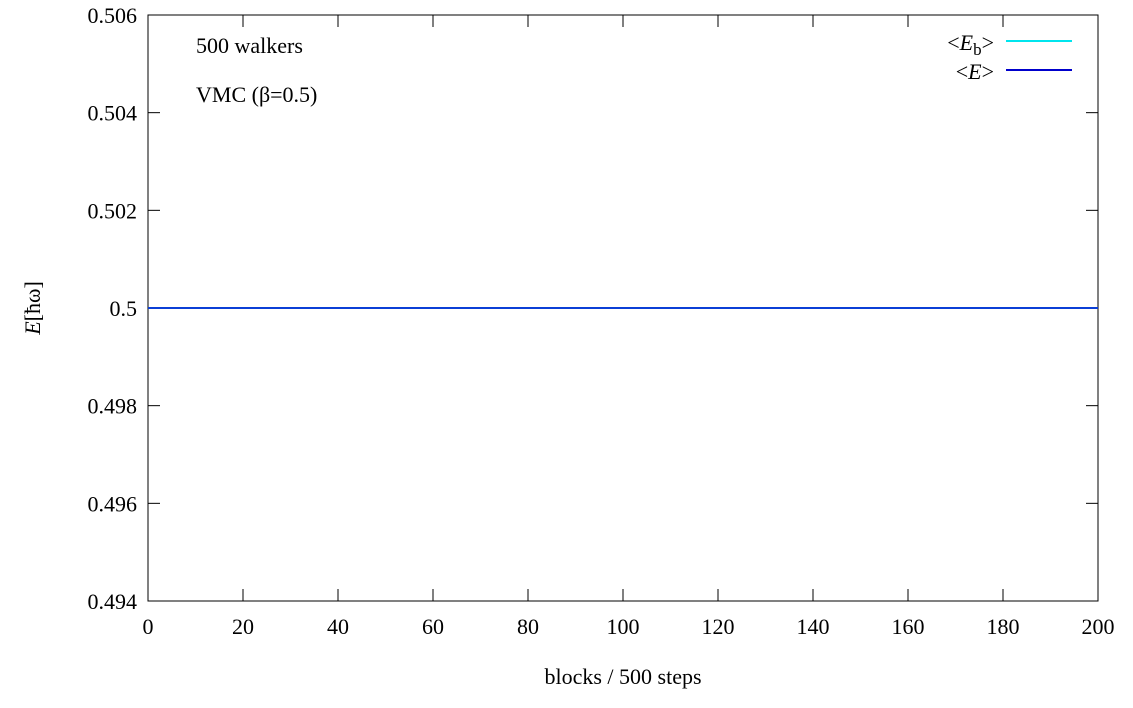 The height and width of the screenshot is (708, 1133). I want to click on x-tick-label: 20, so click(243, 626).